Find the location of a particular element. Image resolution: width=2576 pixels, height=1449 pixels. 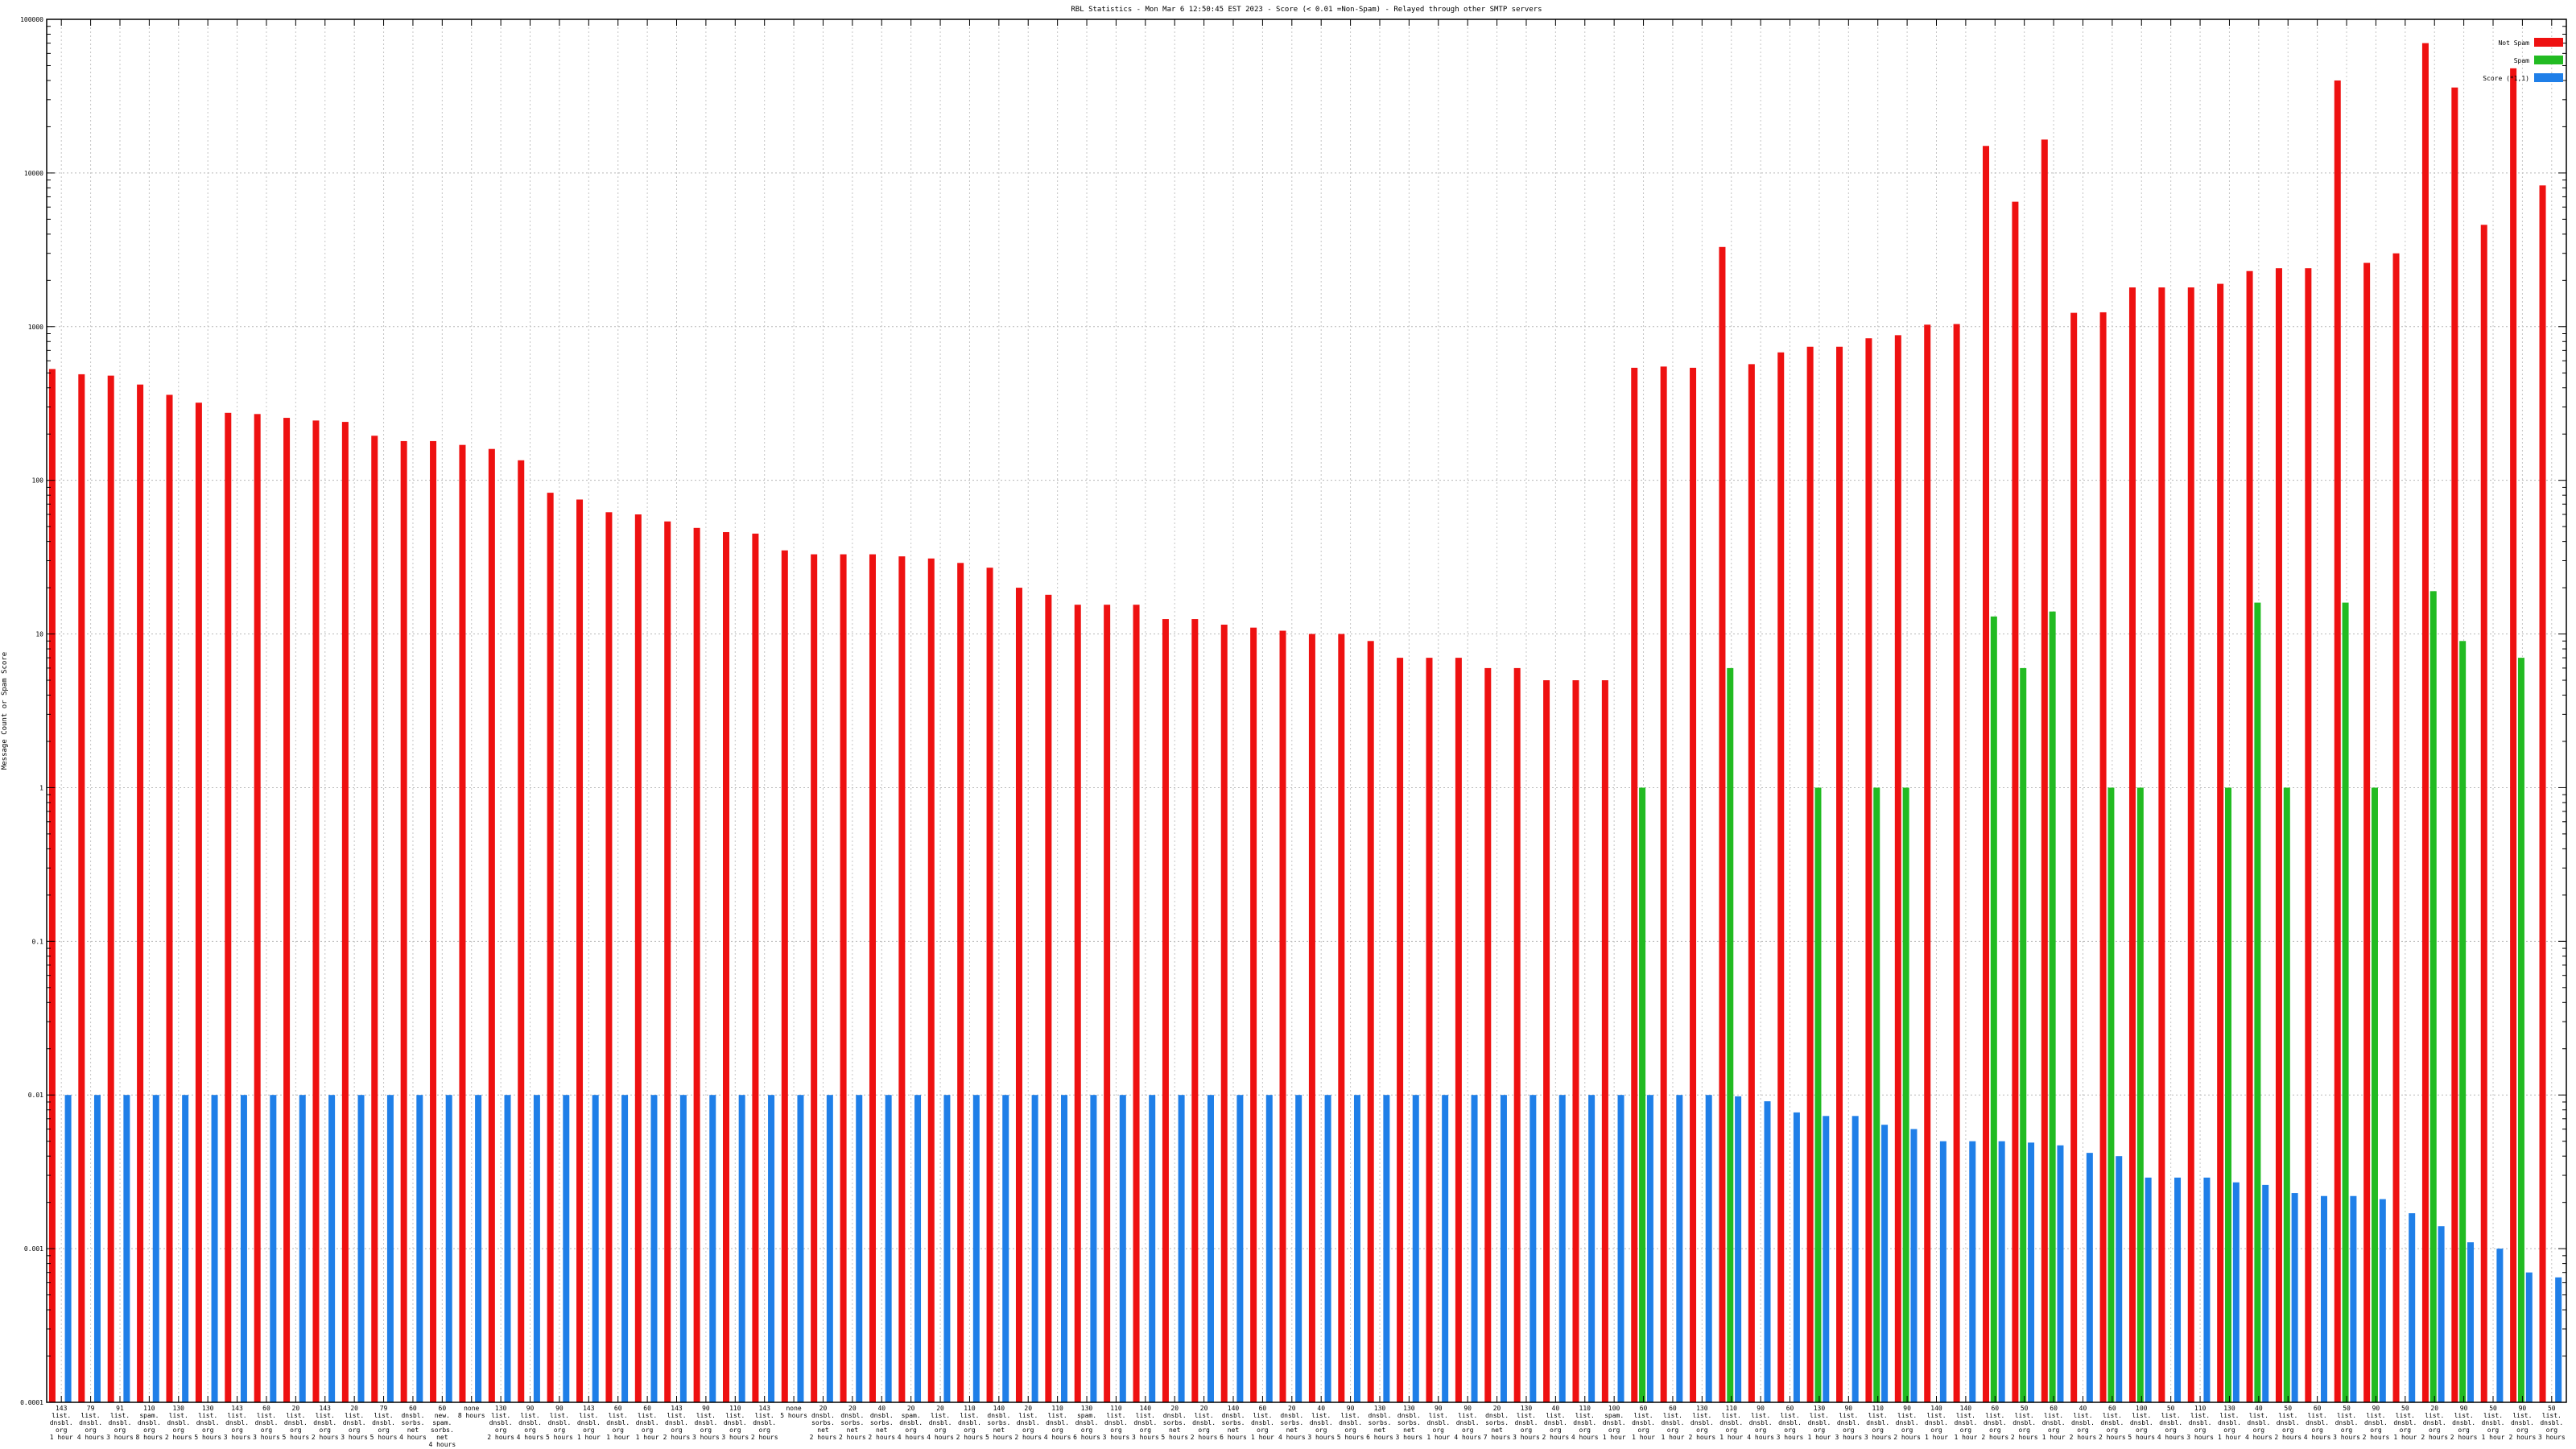

x-tick-label: 90 list. dnsbl. org 4 hours is located at coordinates (1760, 1423).